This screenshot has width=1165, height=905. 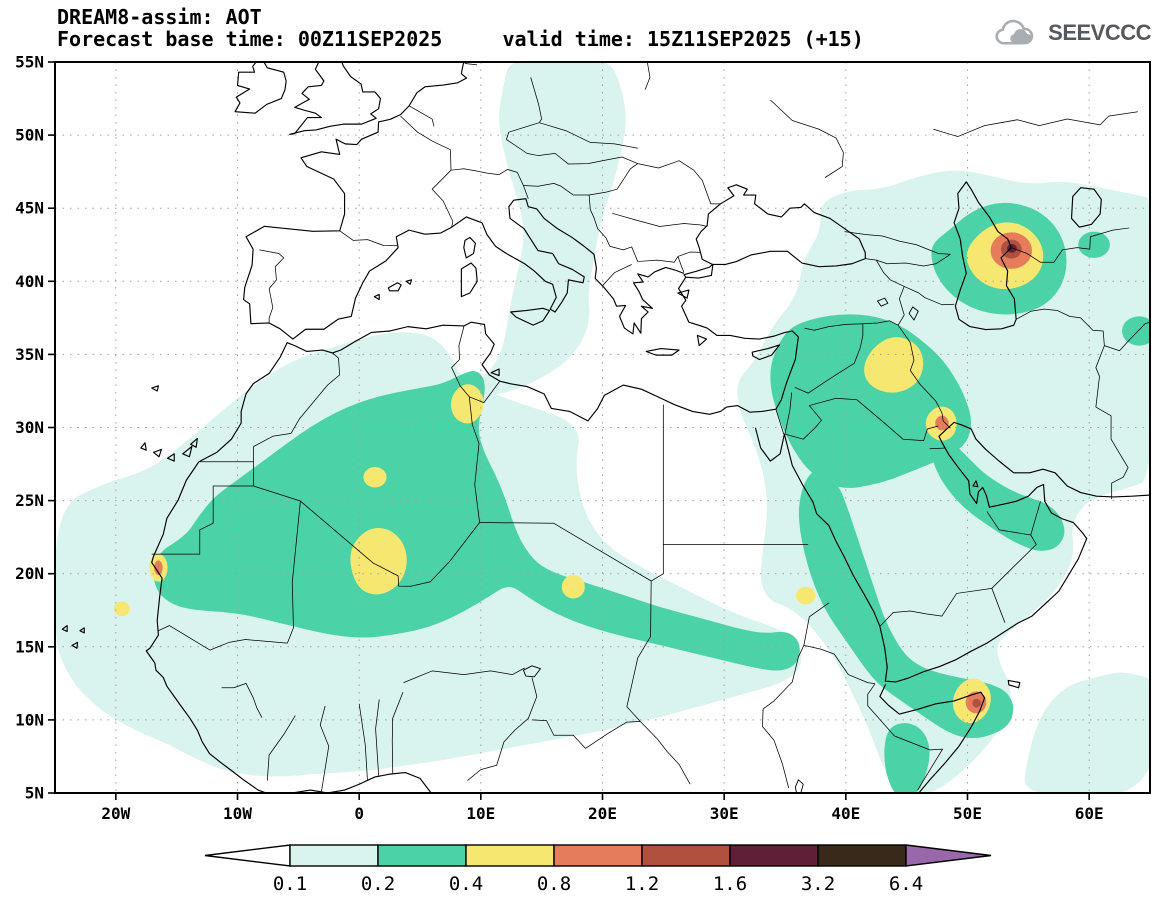 I want to click on colorbar-tick-label: 0.8, so click(x=554, y=884).